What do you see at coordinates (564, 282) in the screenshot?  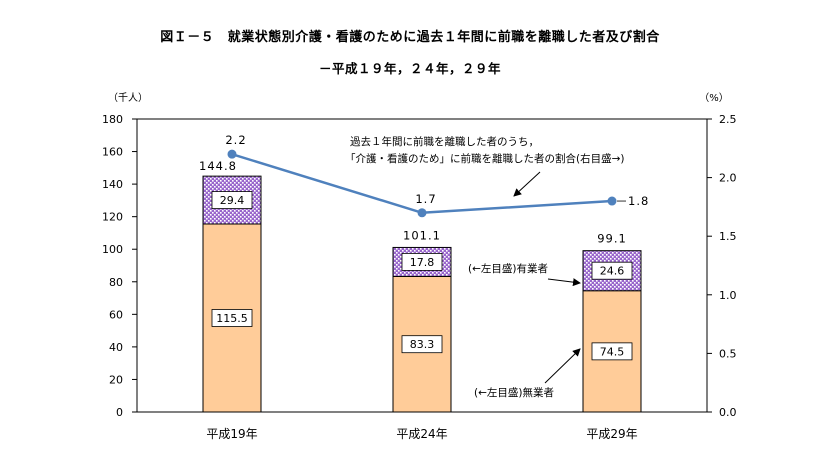 I see `legend-yugyousha-arrow` at bounding box center [564, 282].